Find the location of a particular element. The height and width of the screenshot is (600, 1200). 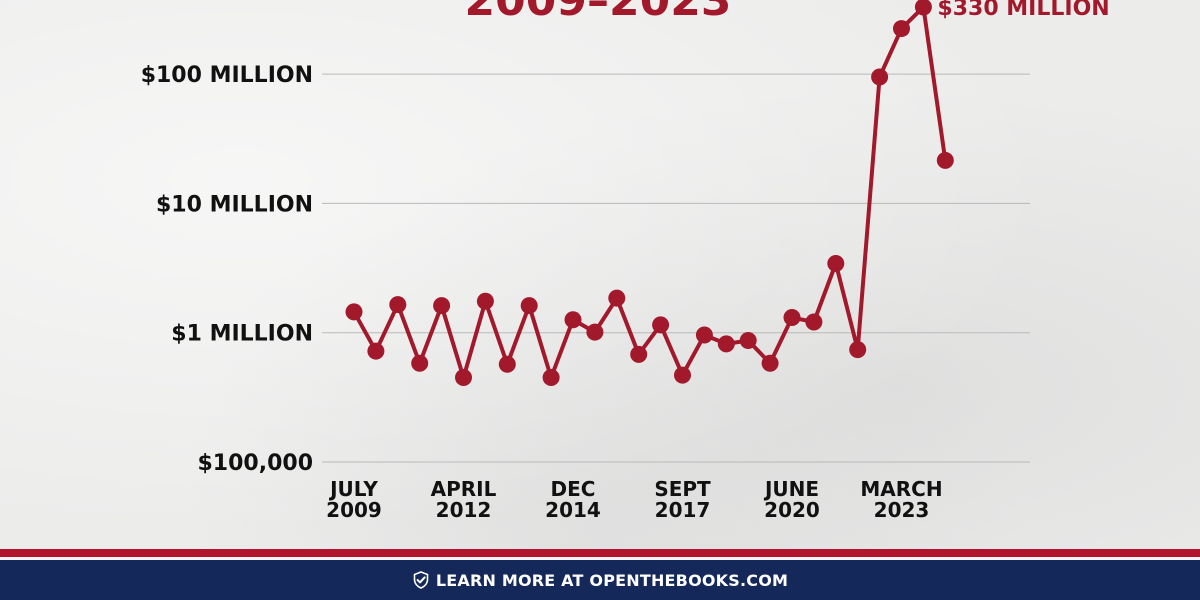

x-tick-label: 2012 is located at coordinates (464, 510).